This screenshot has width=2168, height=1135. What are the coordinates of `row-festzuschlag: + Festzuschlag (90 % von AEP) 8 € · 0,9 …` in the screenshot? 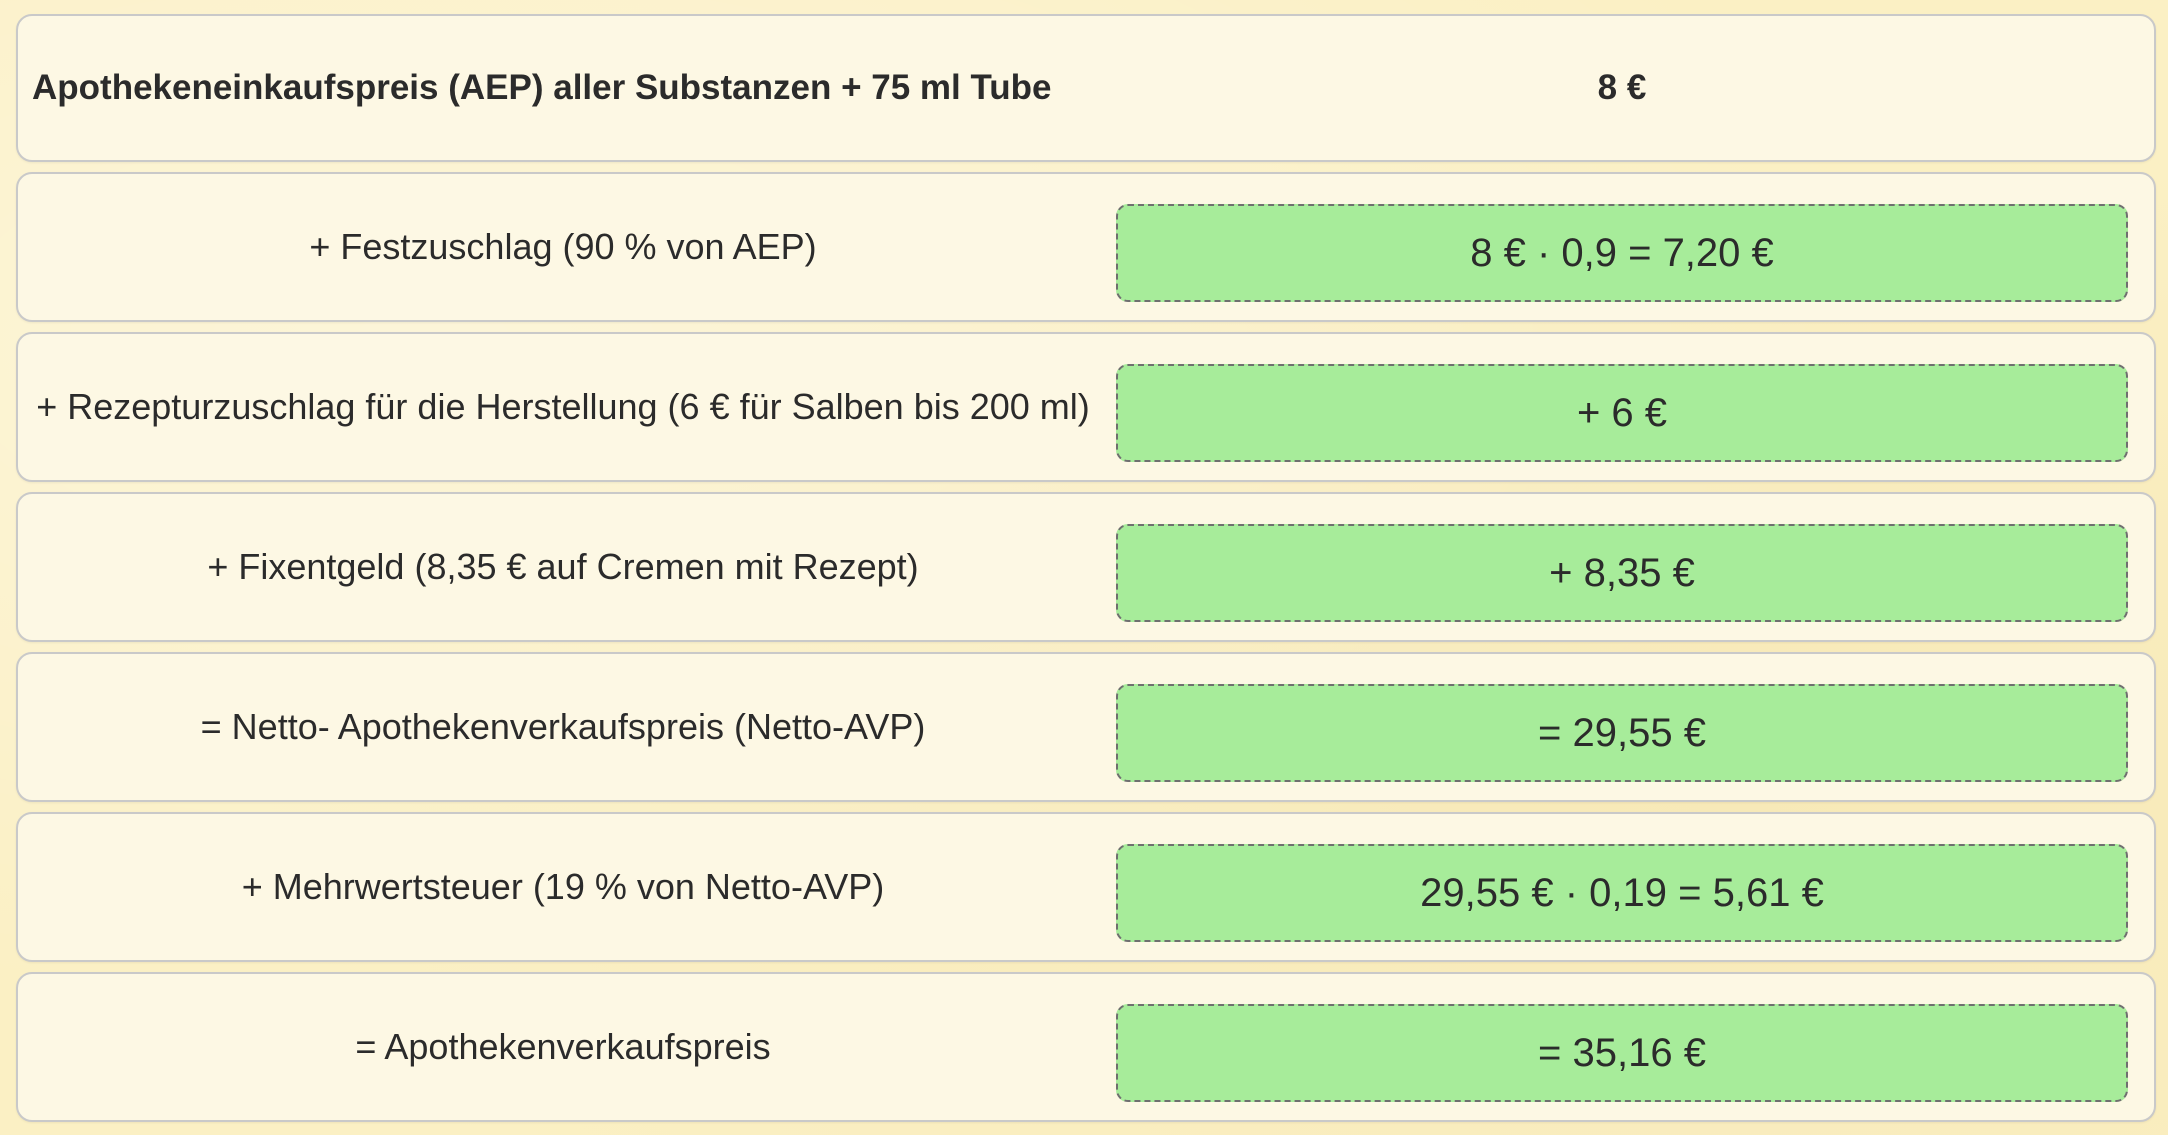 It's located at (1086, 247).